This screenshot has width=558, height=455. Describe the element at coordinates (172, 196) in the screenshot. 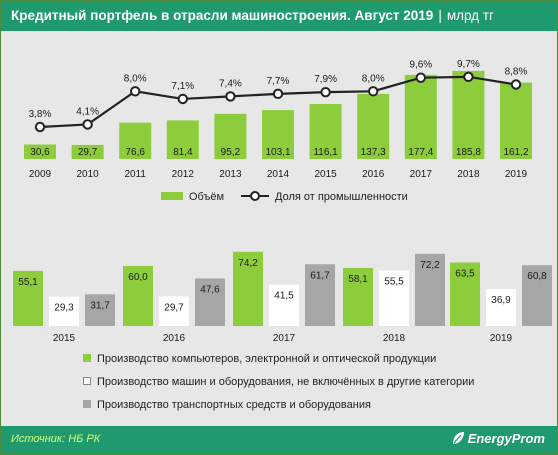

I see `legend-swatch-green` at that location.